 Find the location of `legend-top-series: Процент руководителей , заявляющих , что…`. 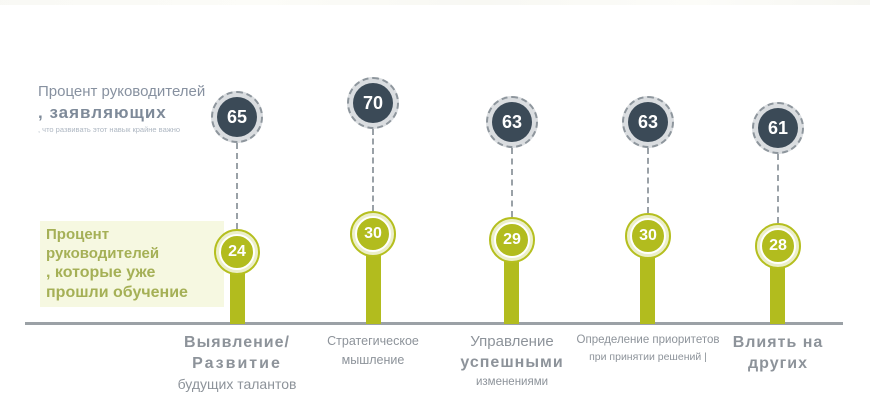

legend-top-series: Процент руководителей , заявляющих , что… is located at coordinates (133, 108).